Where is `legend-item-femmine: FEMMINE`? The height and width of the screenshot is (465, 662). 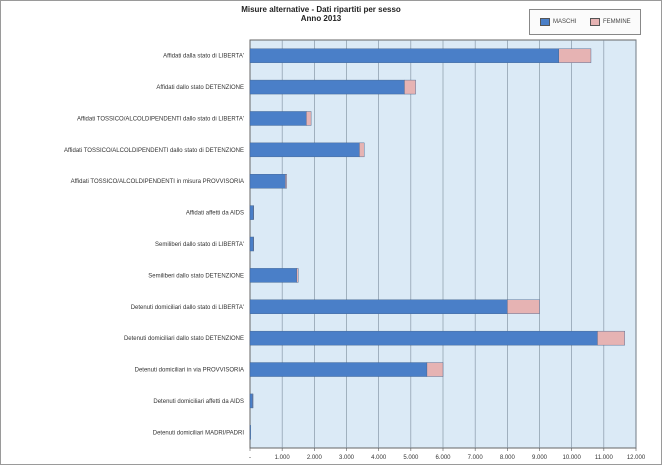
legend-item-femmine: FEMMINE is located at coordinates (610, 22).